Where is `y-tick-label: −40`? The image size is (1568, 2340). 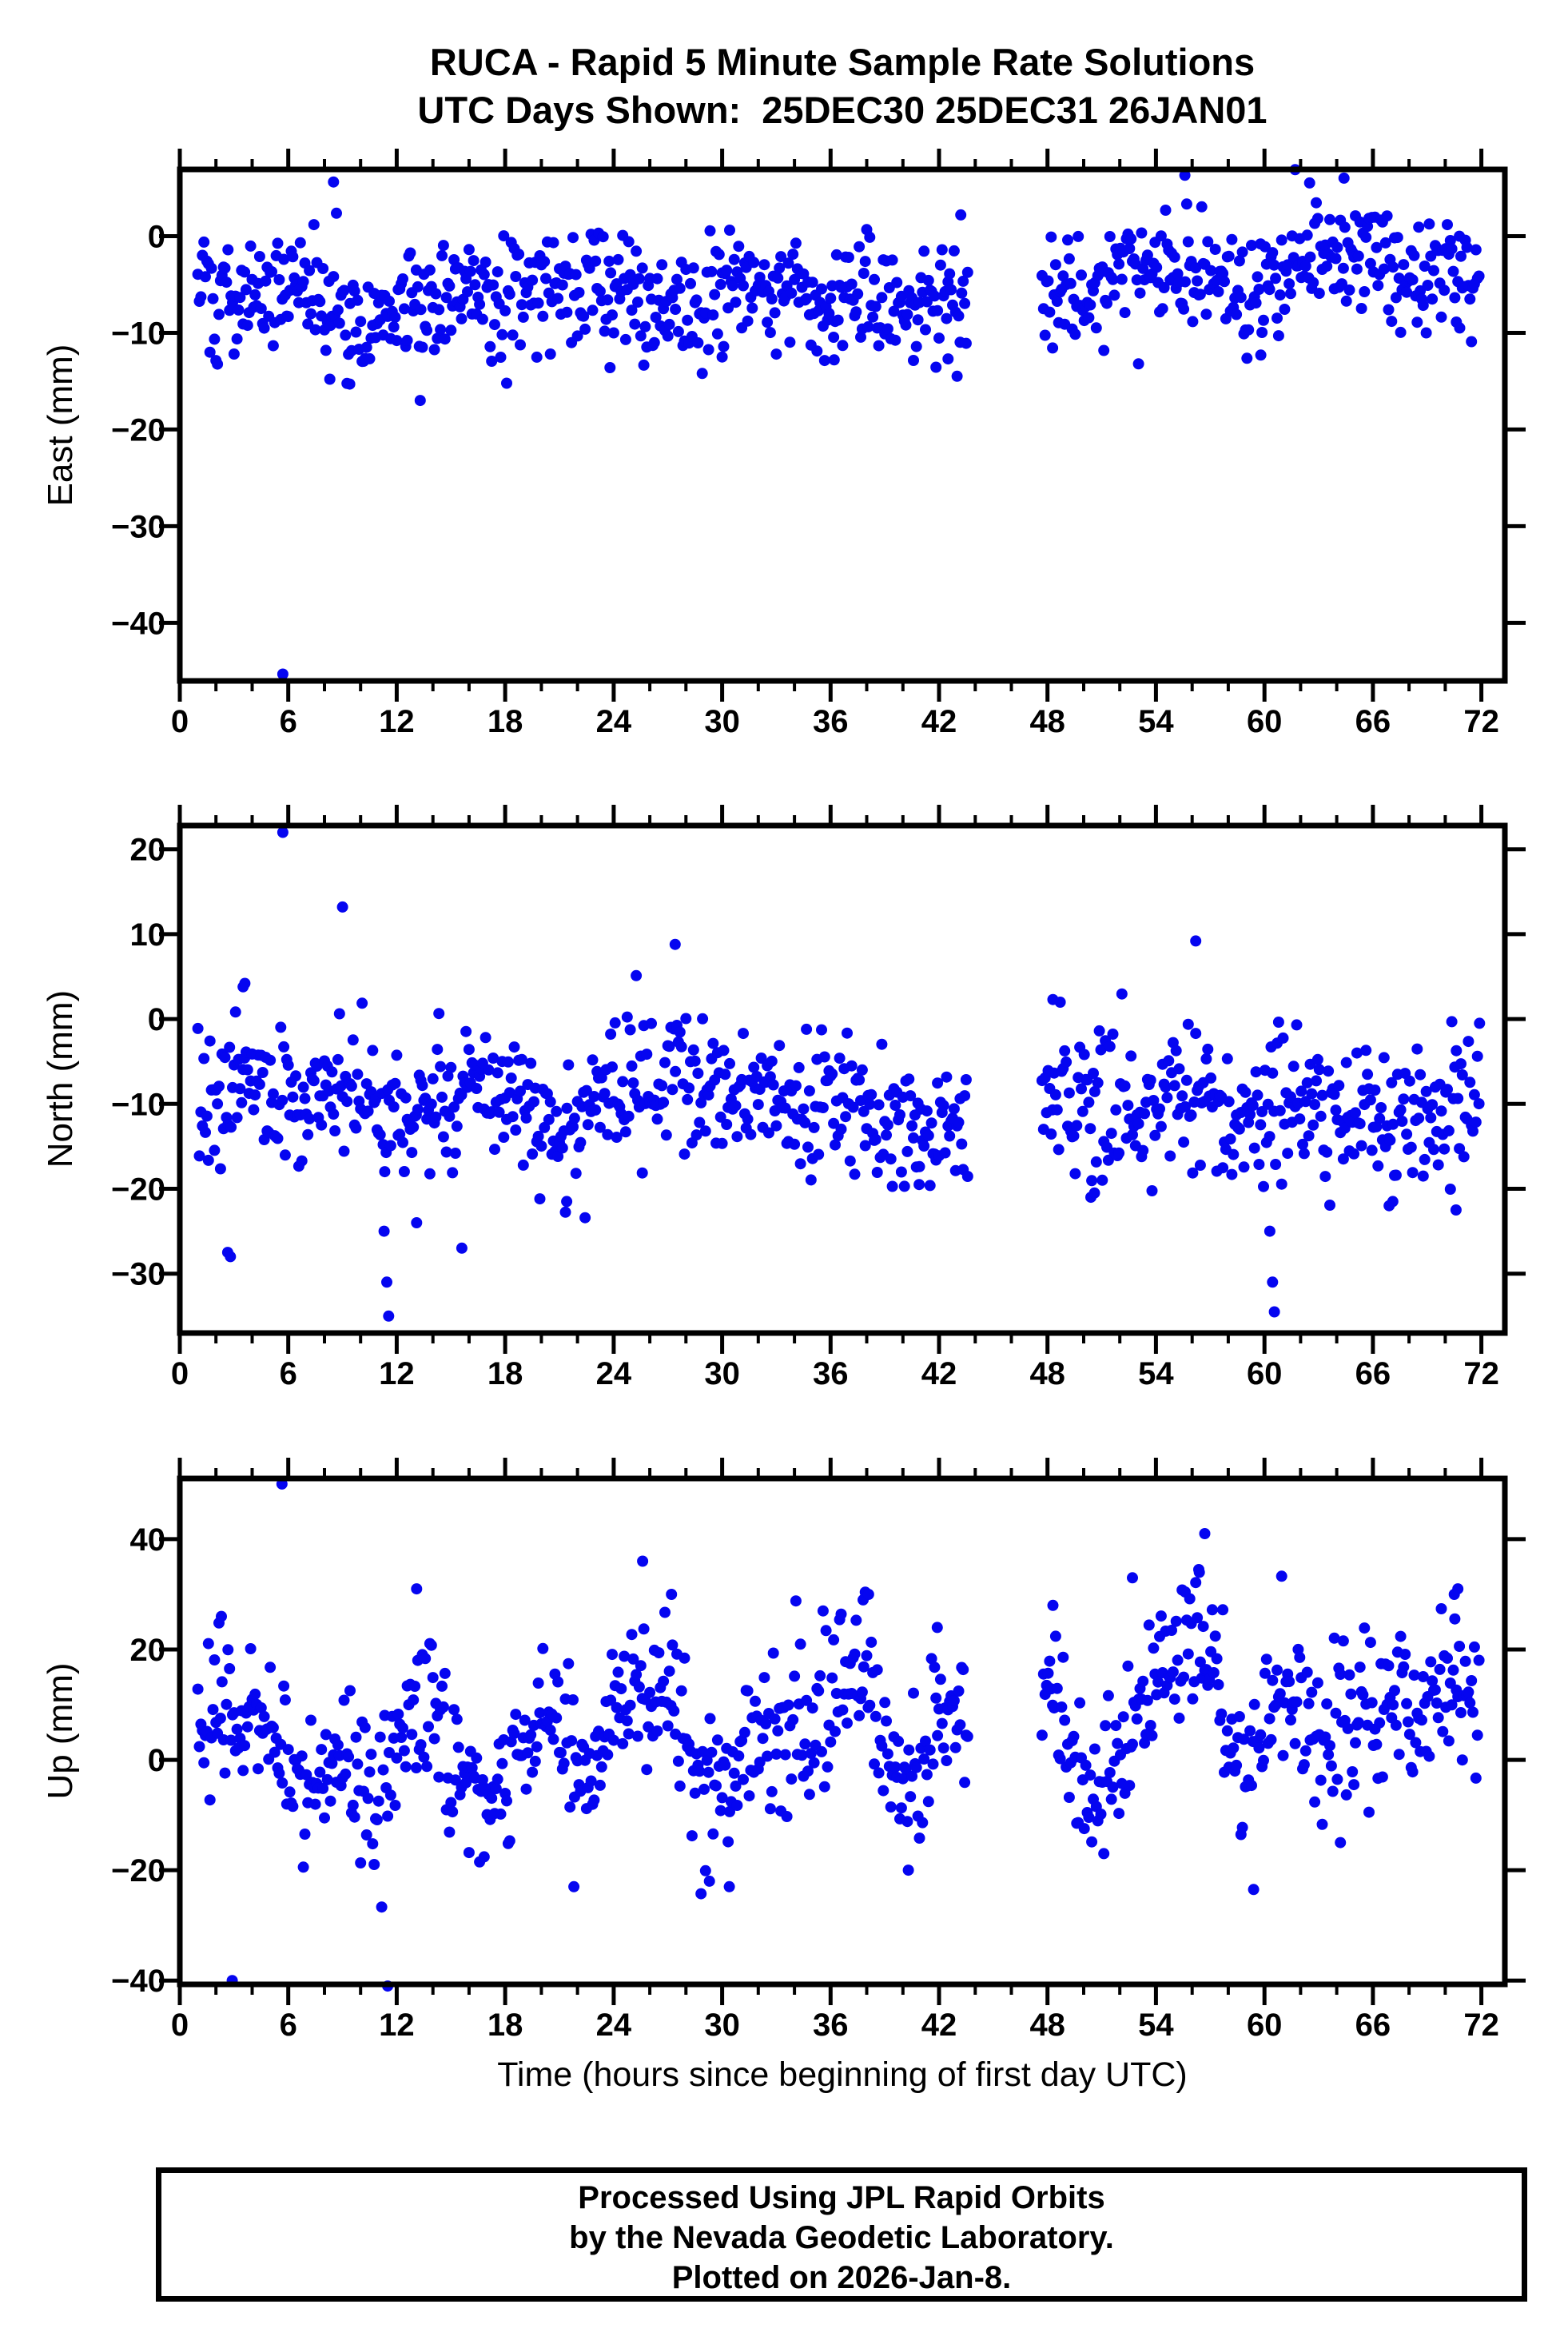
y-tick-label: −40 is located at coordinates (138, 623).